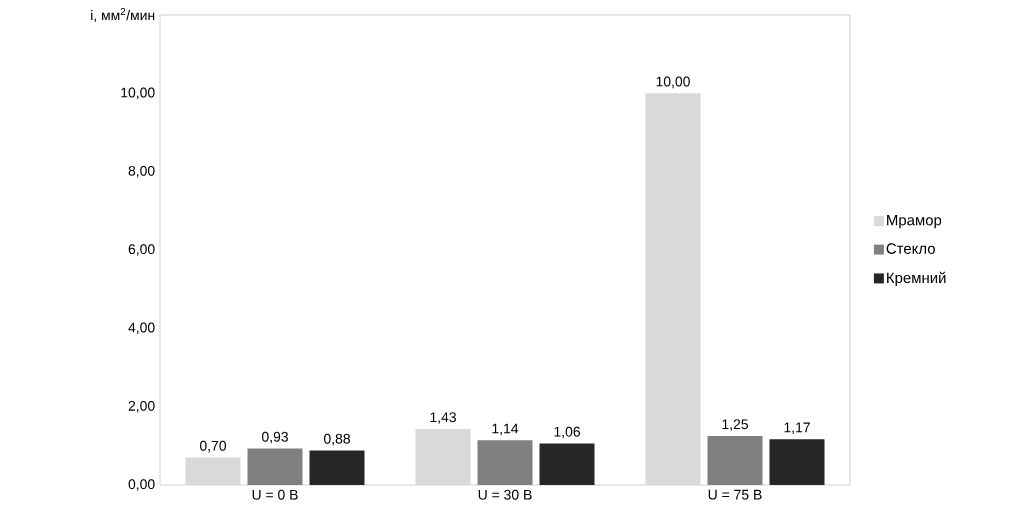 Image resolution: width=1035 pixels, height=528 pixels. I want to click on legend-label: Кремний, so click(916, 279).